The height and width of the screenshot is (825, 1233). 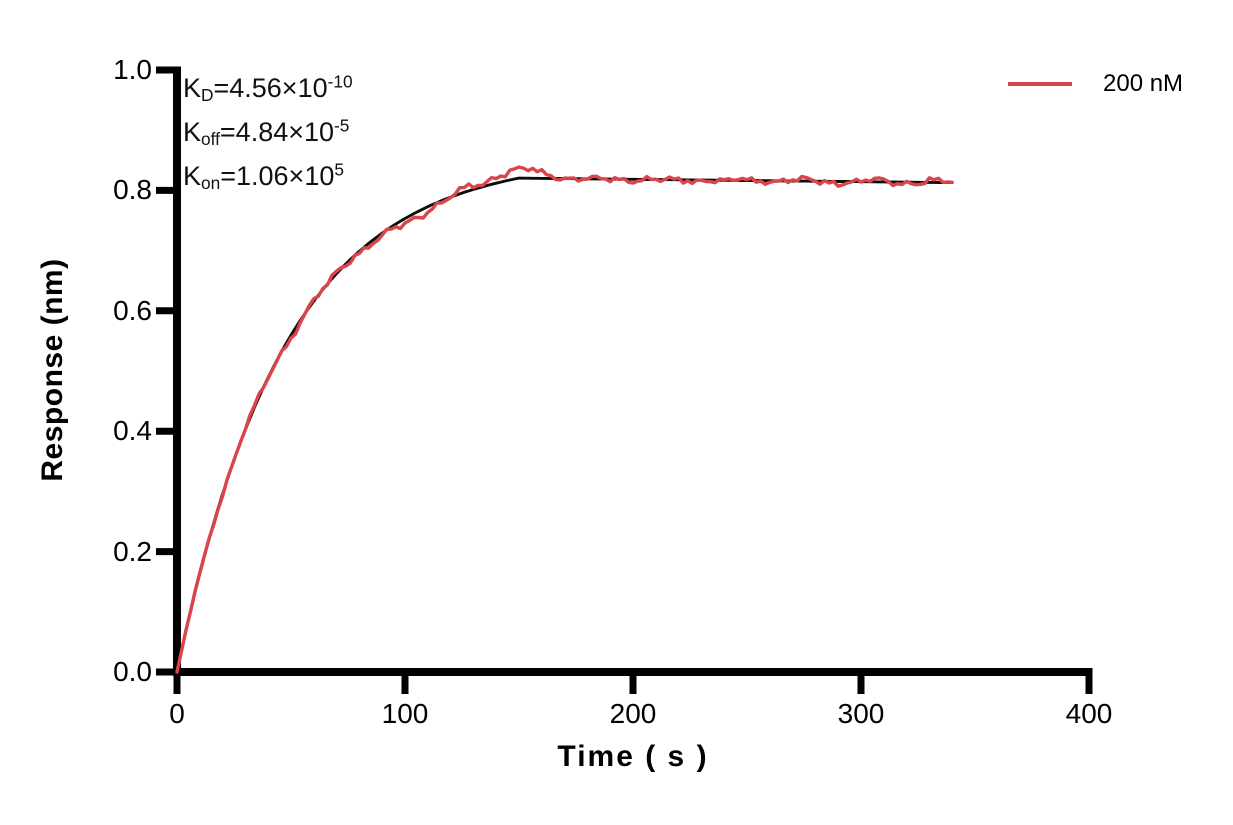 I want to click on koff-subscript: off, so click(x=210, y=138).